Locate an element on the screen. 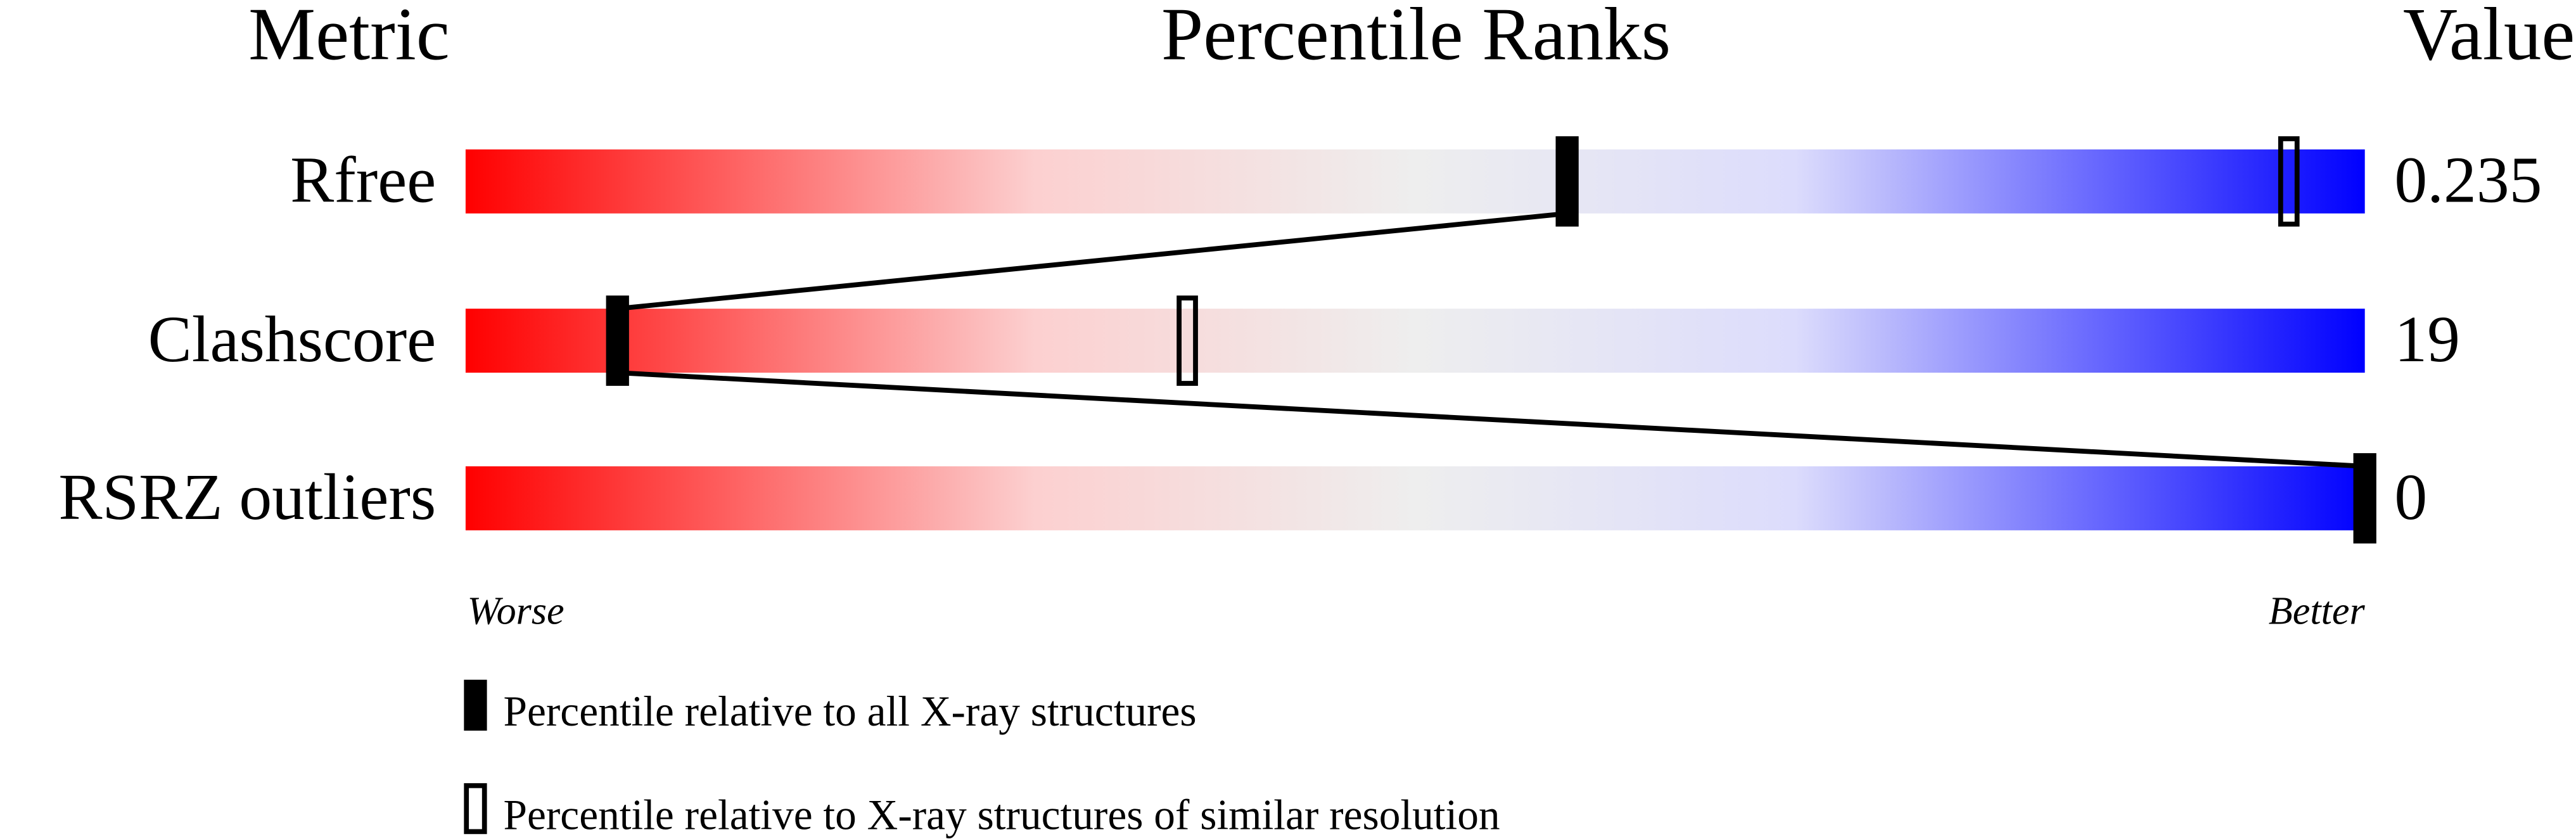  metric-value: 0.235 is located at coordinates (2468, 181).